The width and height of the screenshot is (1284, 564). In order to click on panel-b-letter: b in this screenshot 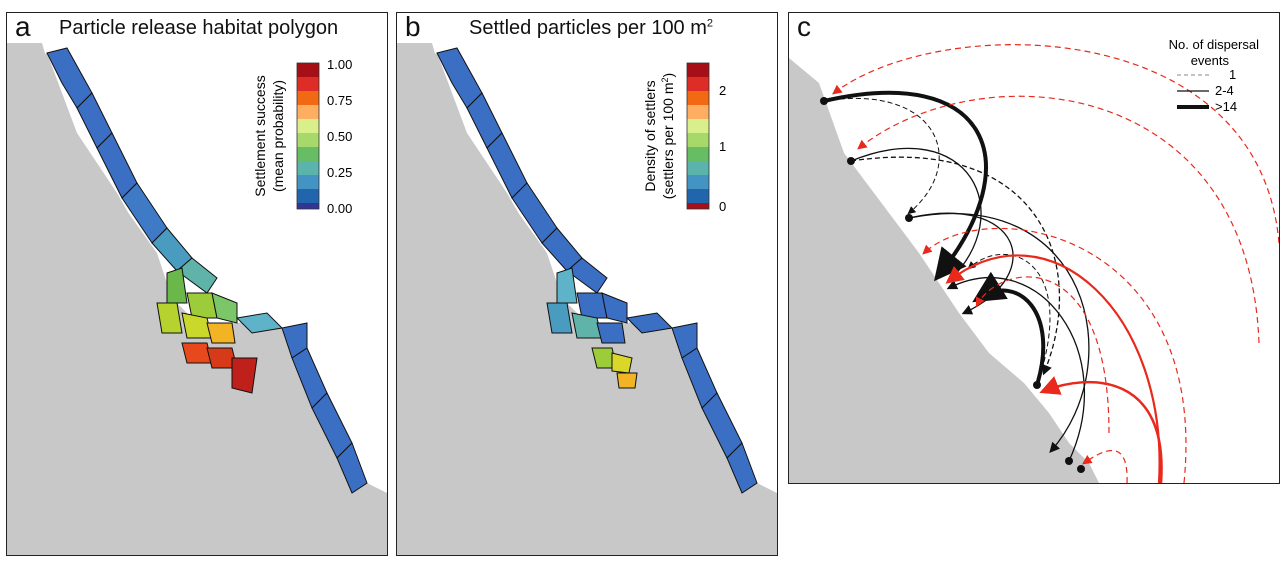, I will do `click(413, 27)`.